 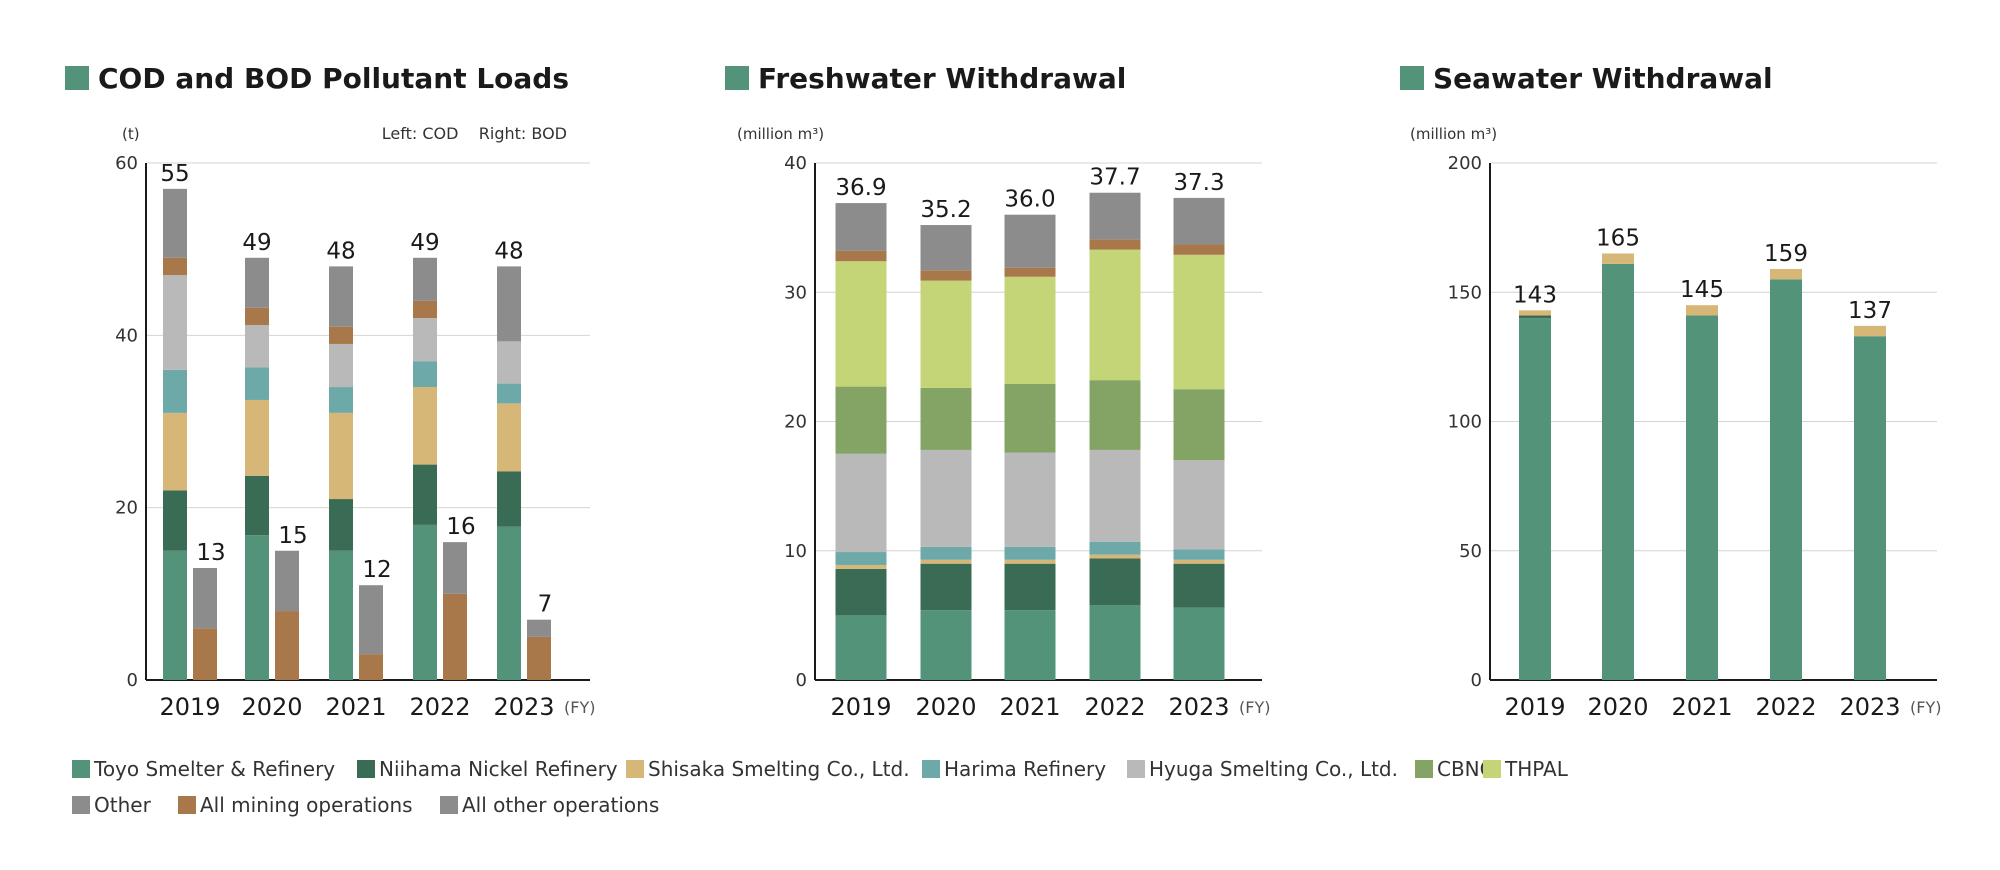 What do you see at coordinates (460, 527) in the screenshot?
I see `total-label-bod: 16` at bounding box center [460, 527].